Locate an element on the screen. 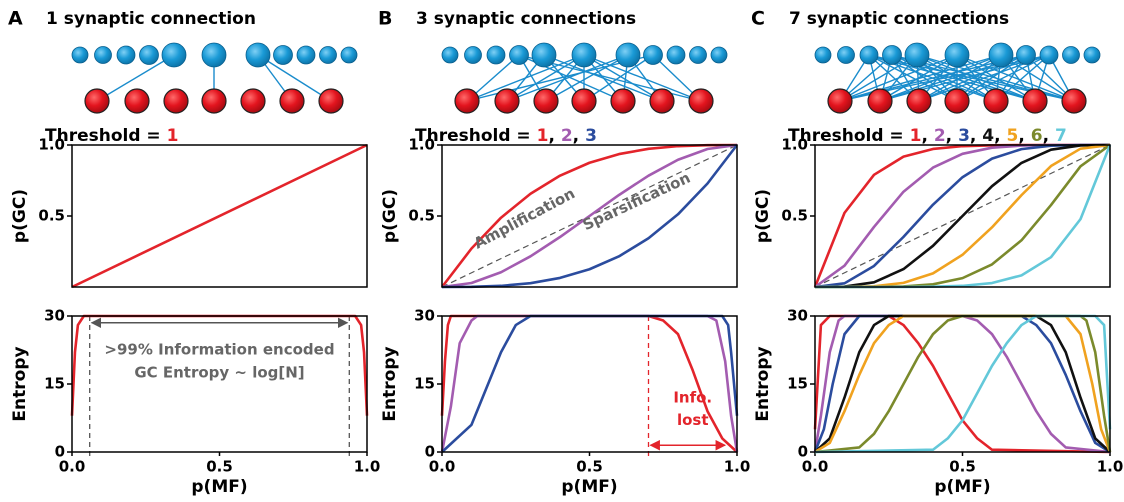 The image size is (1124, 502). panel-title: 7 synaptic connections is located at coordinates (899, 19).